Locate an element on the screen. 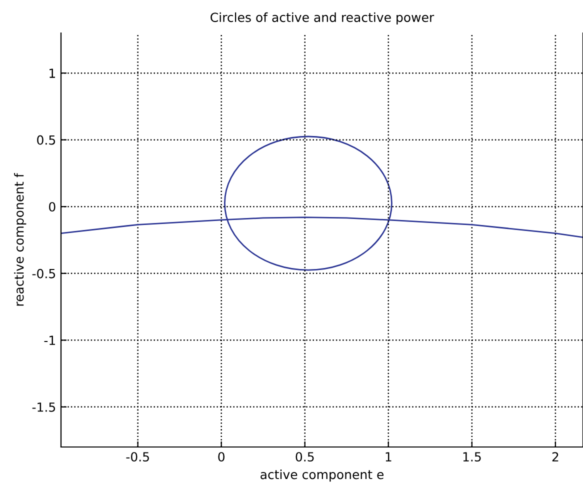 This screenshot has height=493, width=583. x-tick-label: 0 is located at coordinates (221, 457).